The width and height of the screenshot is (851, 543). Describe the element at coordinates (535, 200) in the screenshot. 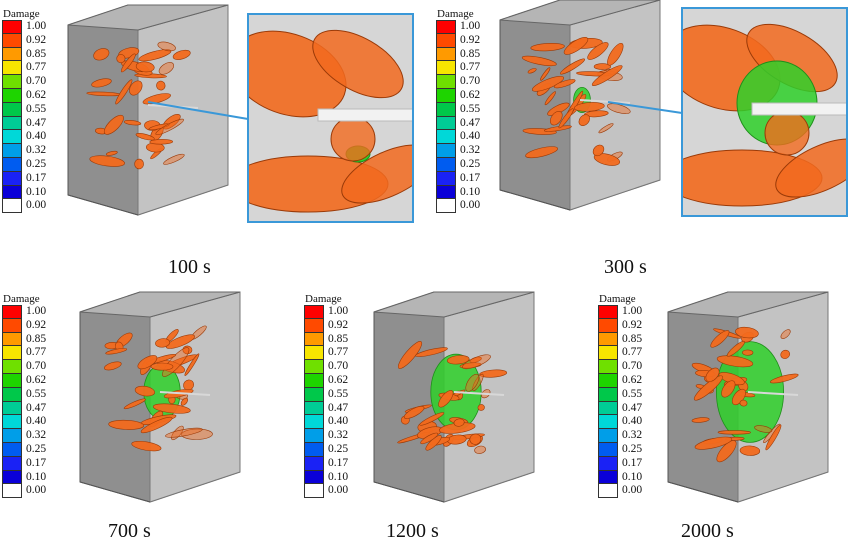

I see `block-edge` at that location.